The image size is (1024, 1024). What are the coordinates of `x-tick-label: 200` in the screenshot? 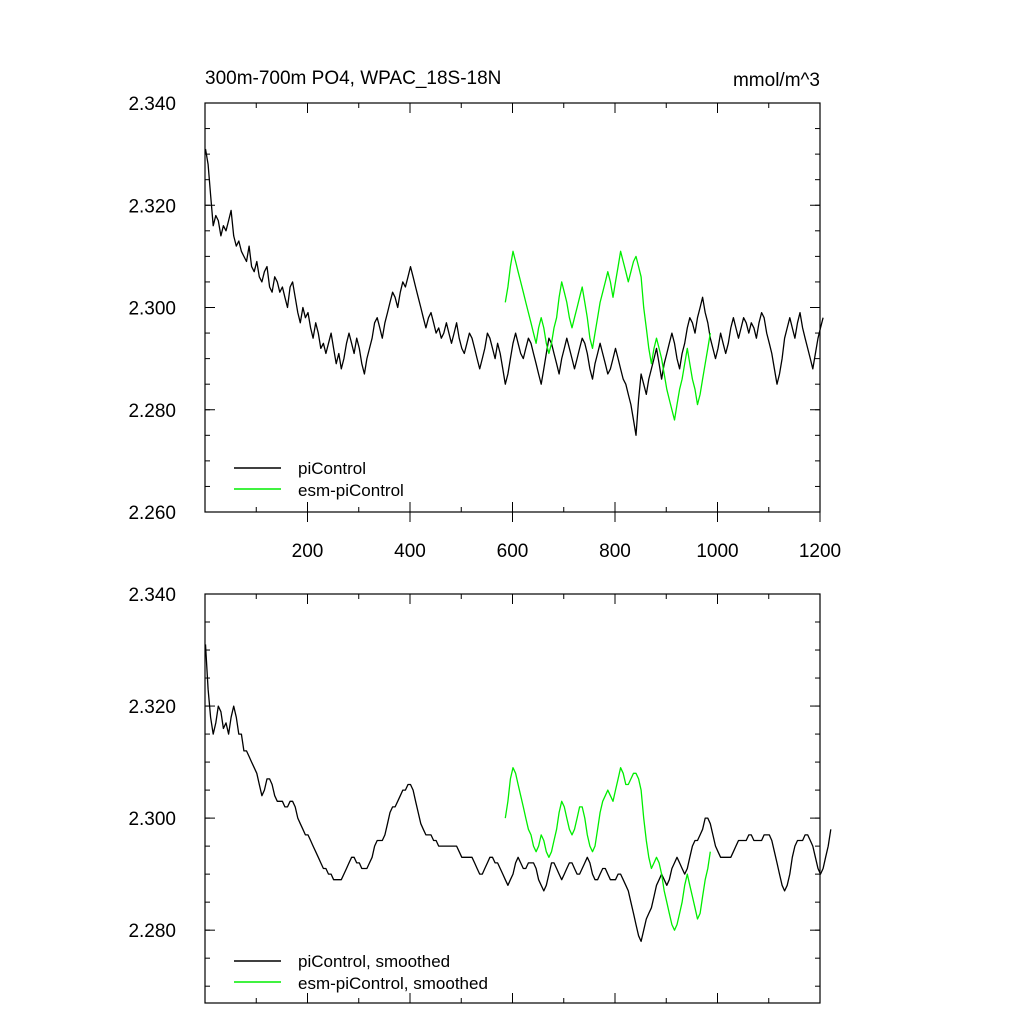 It's located at (308, 551).